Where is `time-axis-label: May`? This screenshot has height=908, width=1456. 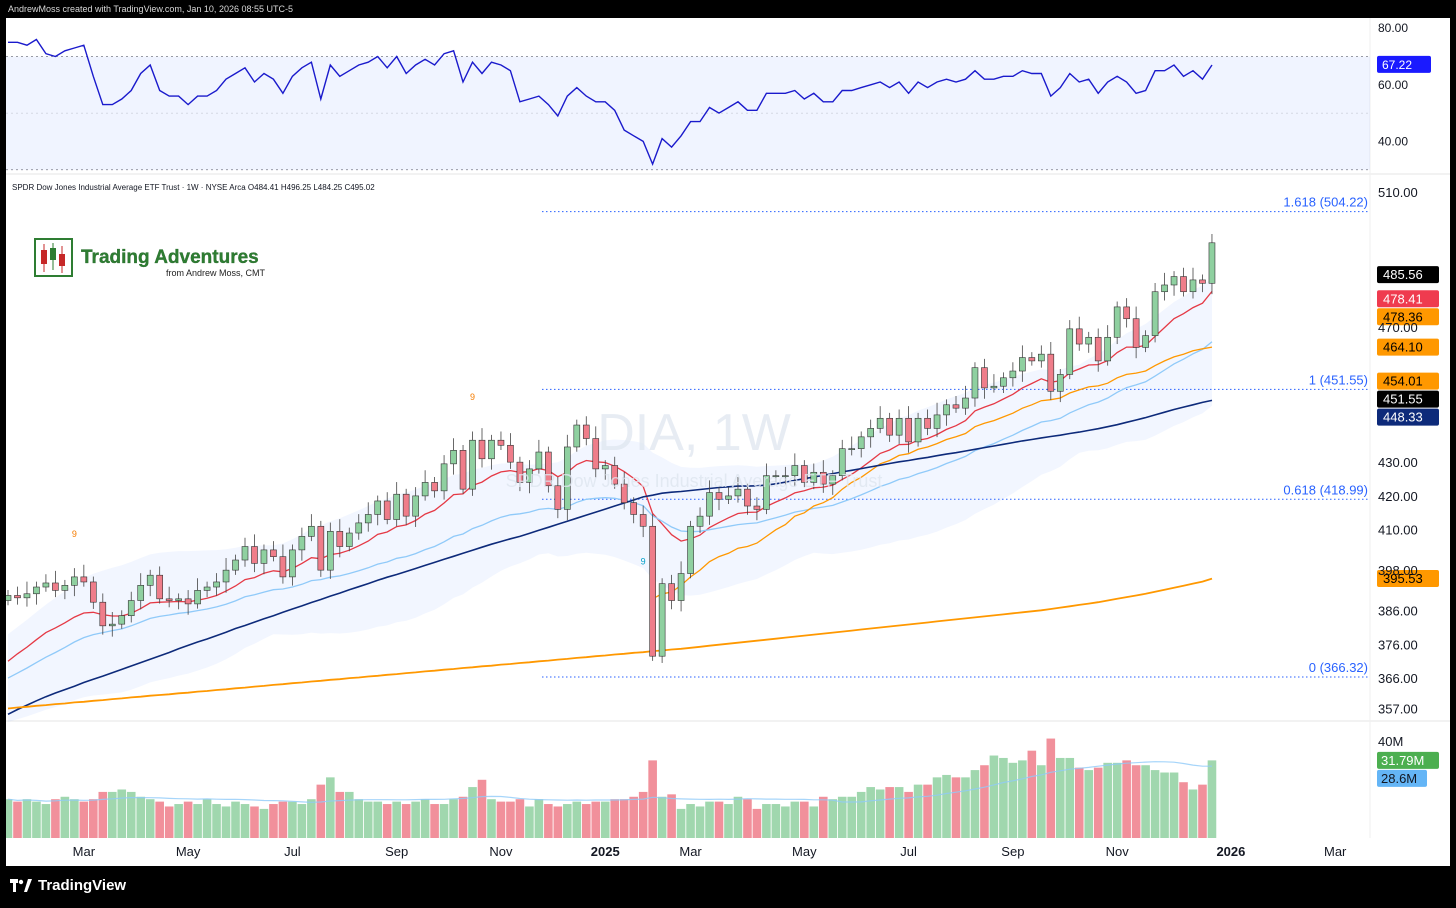
time-axis-label: May is located at coordinates (804, 851).